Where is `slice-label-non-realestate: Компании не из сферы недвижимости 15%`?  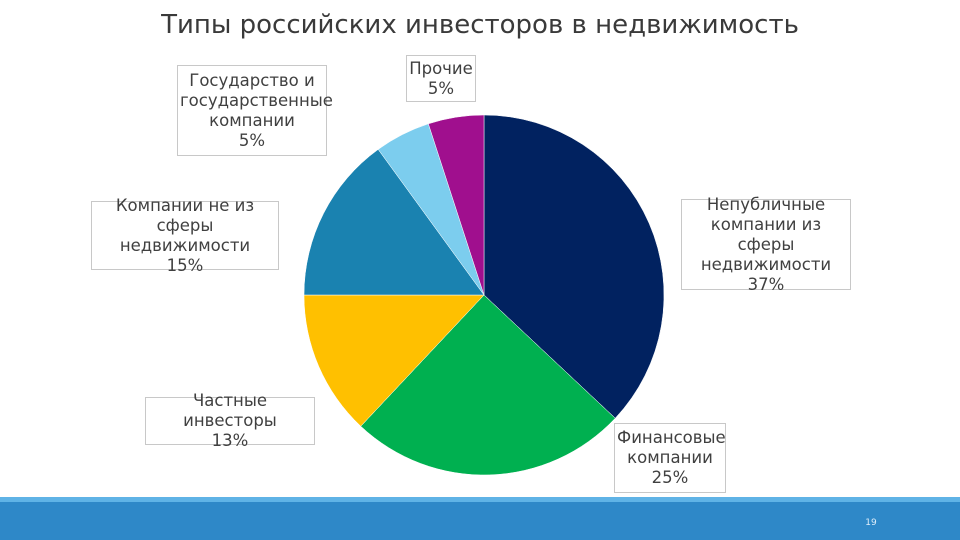
slice-label-non-realestate: Компании не из сферы недвижимости 15% is located at coordinates (185, 235).